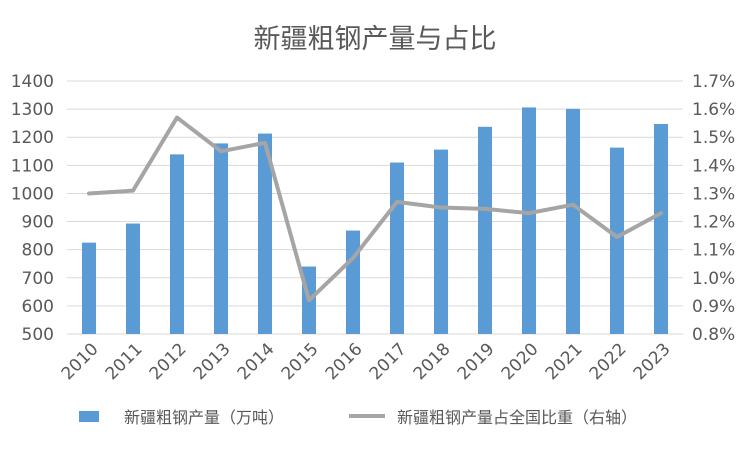 This screenshot has width=750, height=450. I want to click on legend-bar-swatch, so click(89, 416).